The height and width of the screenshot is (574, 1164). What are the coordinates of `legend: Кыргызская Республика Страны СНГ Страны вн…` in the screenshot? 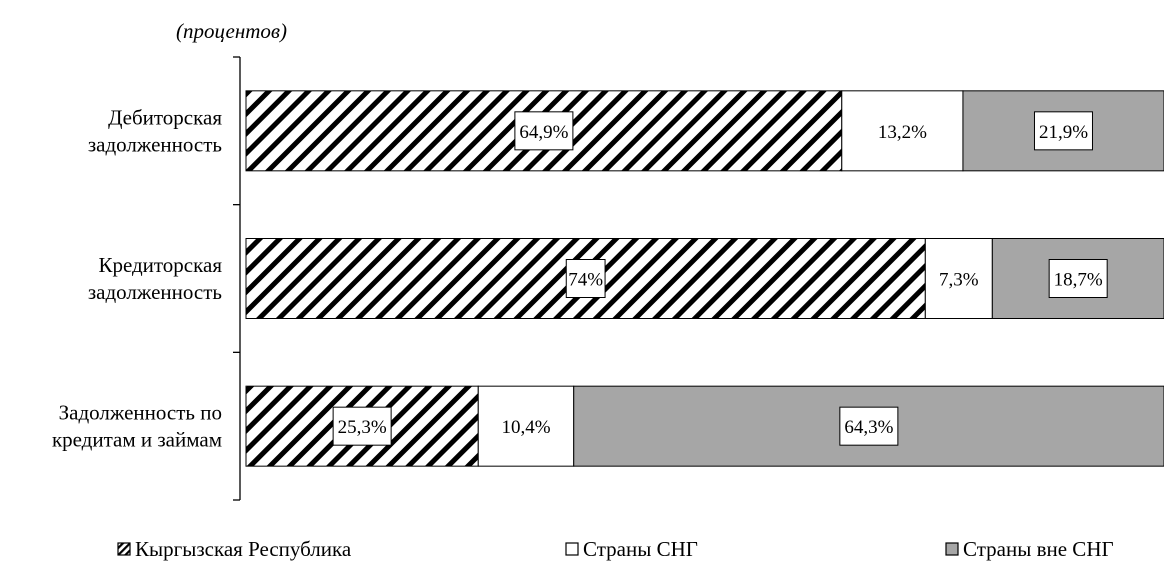 It's located at (615, 549).